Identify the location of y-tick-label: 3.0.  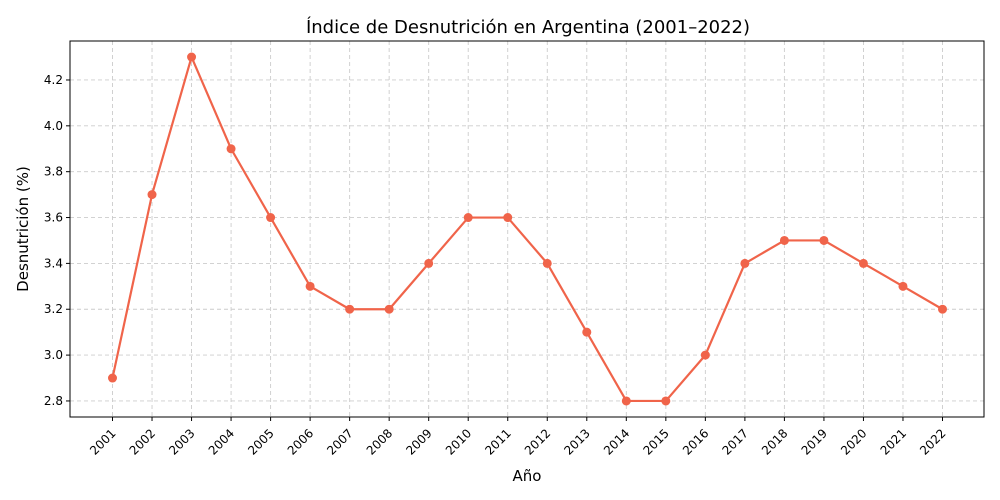
(53, 355).